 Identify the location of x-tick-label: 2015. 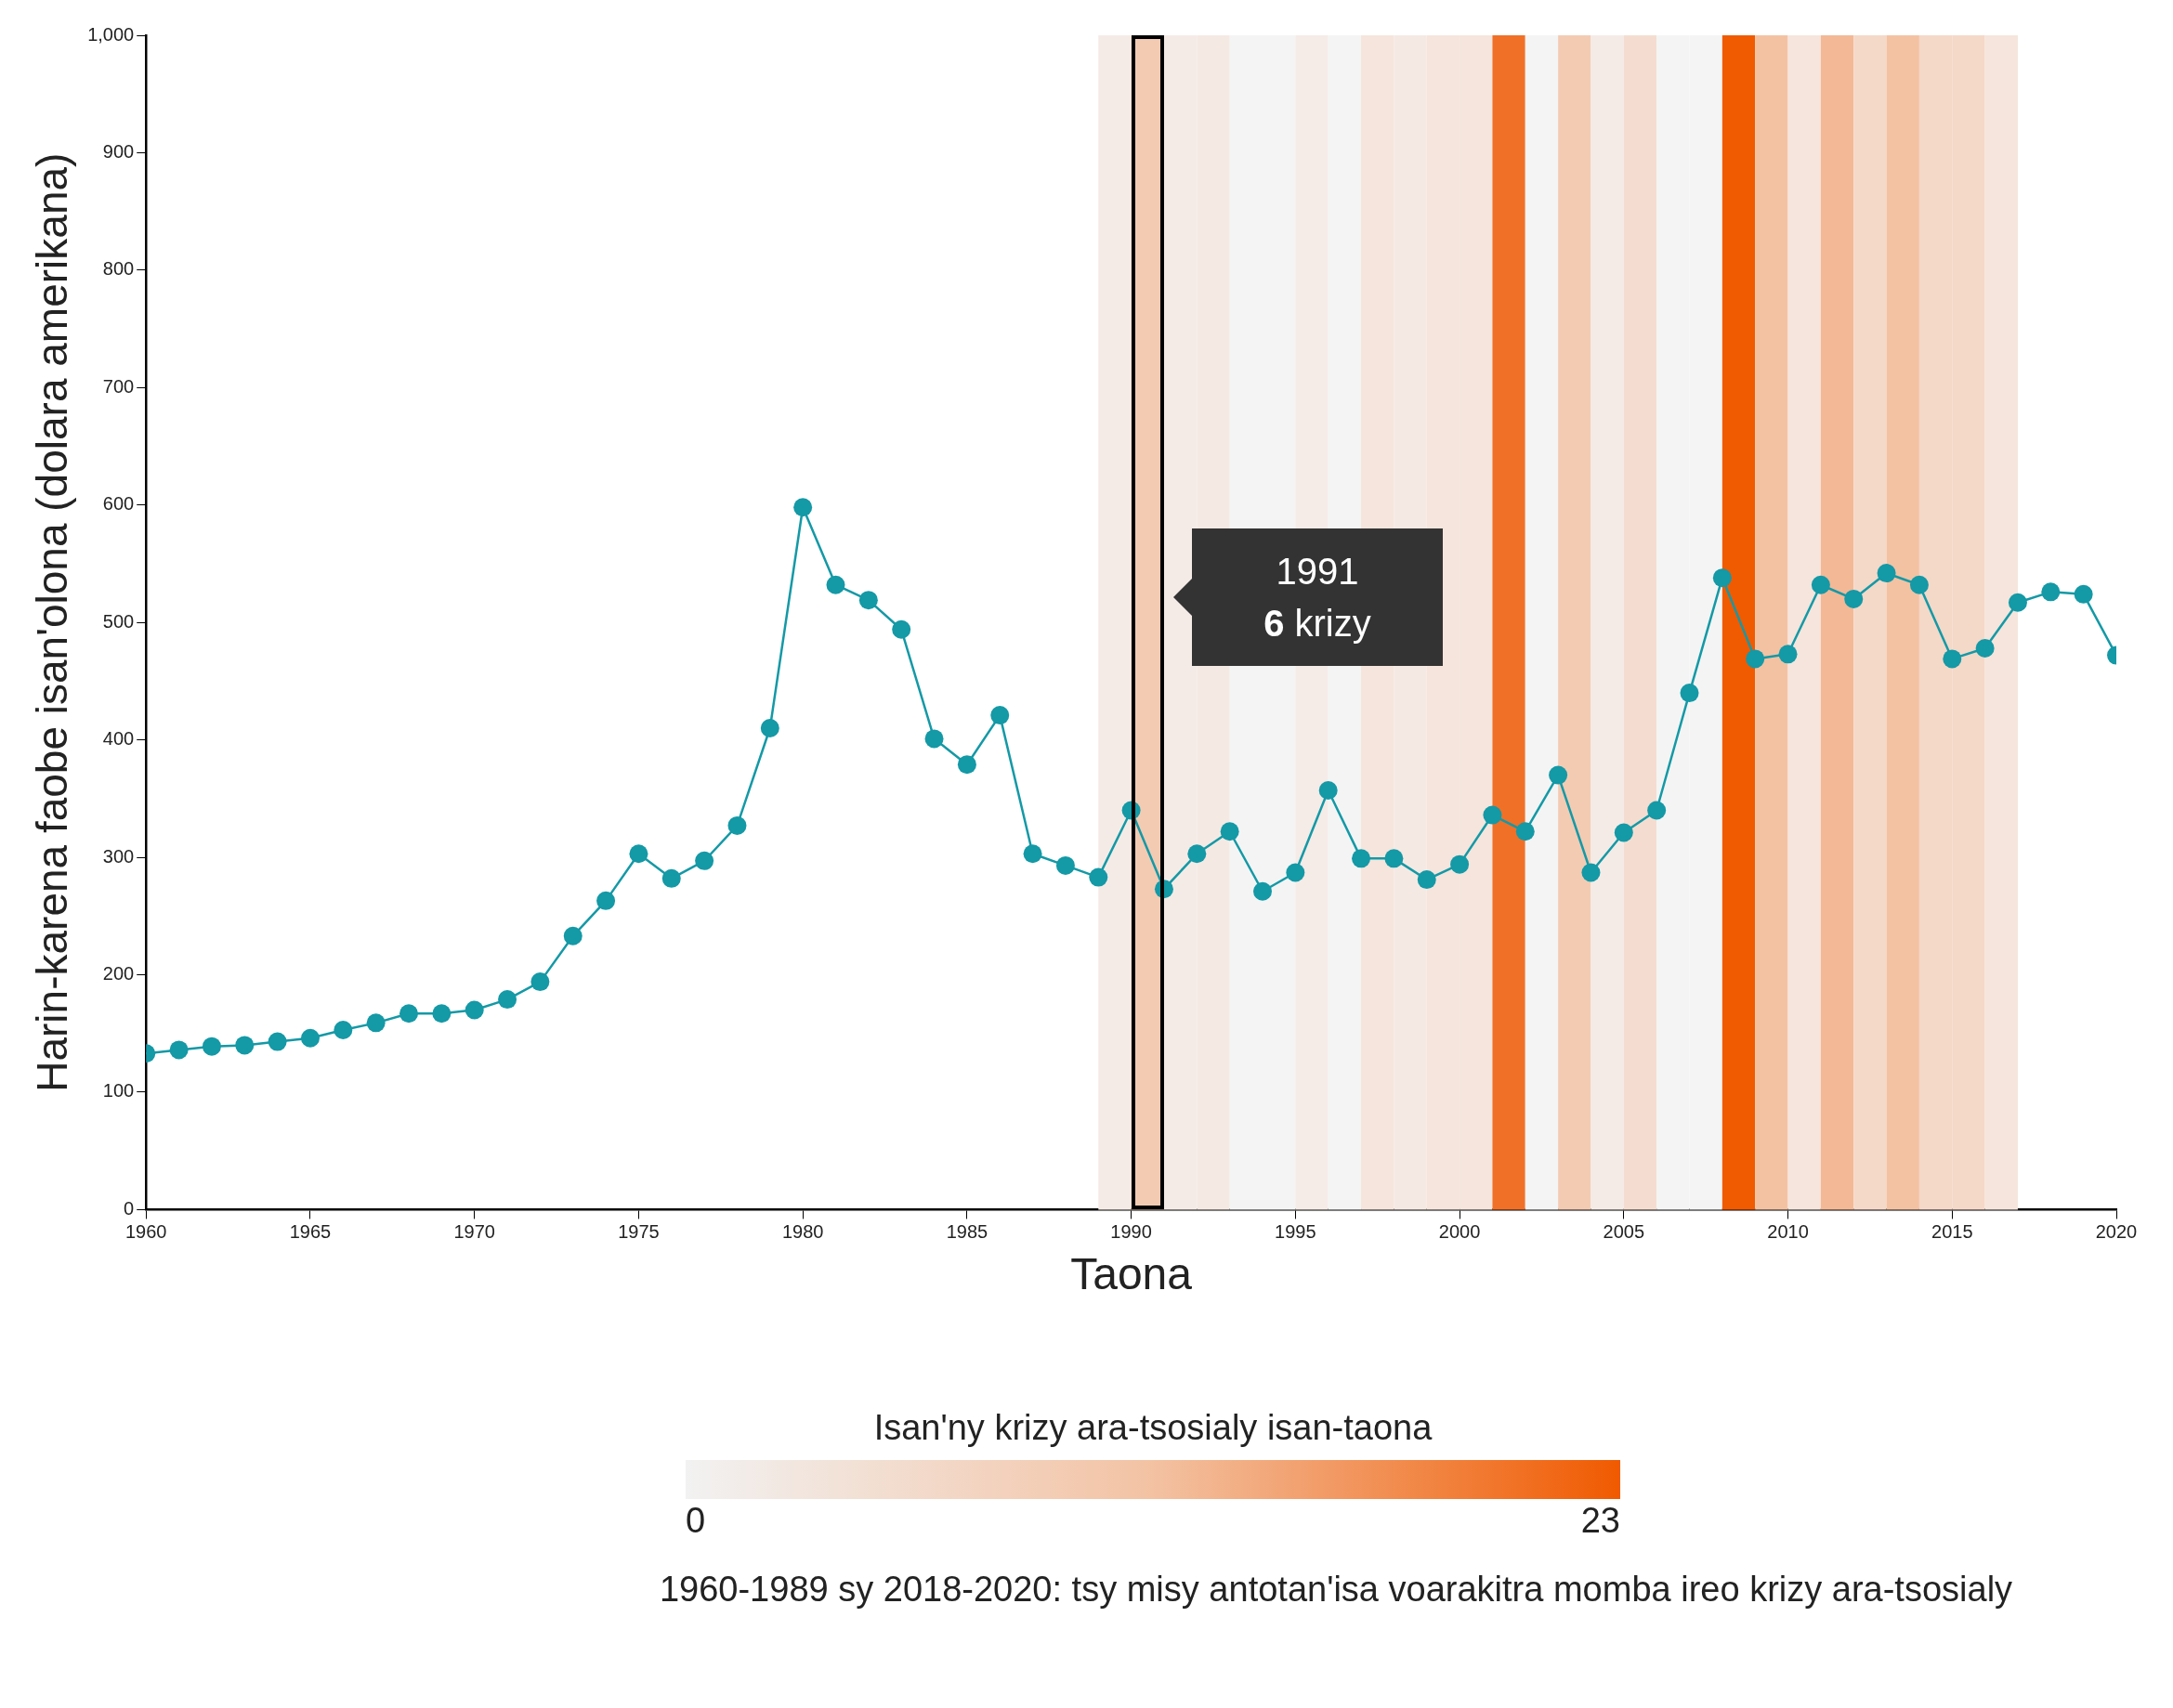
(1952, 1231).